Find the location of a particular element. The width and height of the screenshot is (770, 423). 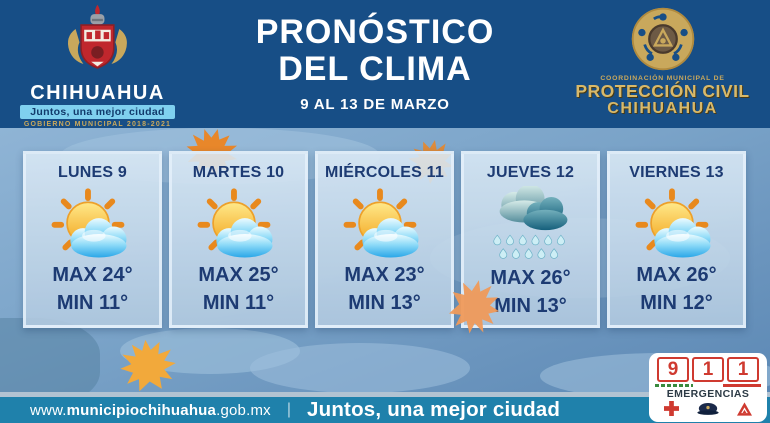

day-card-miercoles: MIÉRCOLES 11 MAX 23° is located at coordinates (384, 239).